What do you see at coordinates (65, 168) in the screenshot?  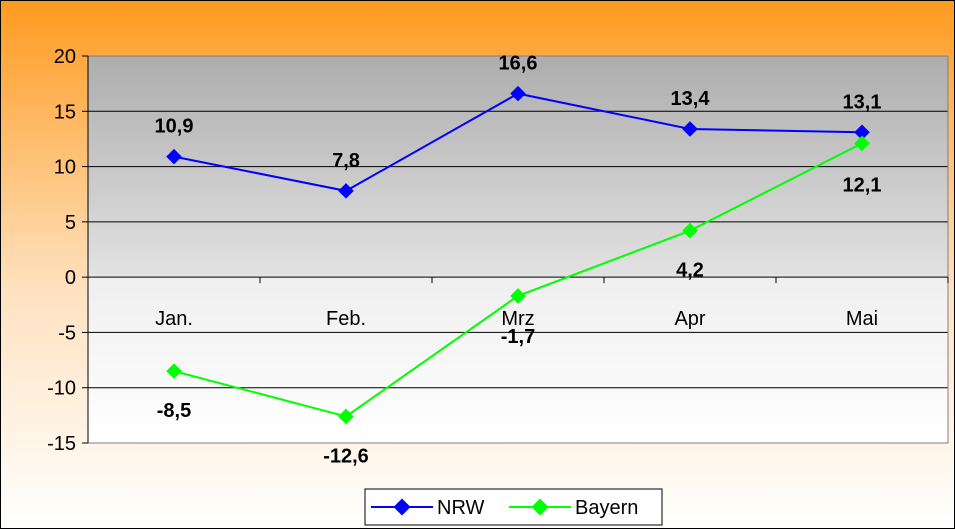 I see `y-tick-label: 10` at bounding box center [65, 168].